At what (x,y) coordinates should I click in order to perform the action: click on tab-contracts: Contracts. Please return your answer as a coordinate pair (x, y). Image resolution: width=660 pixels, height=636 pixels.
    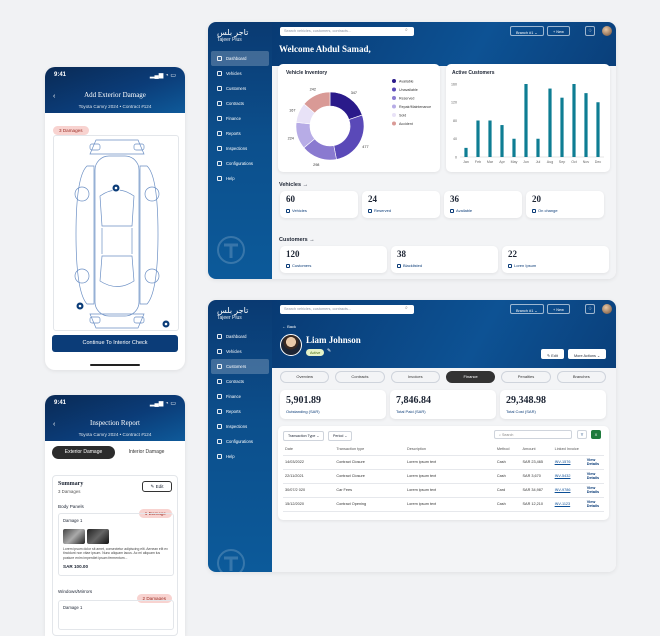
    Looking at the image, I should click on (360, 377).